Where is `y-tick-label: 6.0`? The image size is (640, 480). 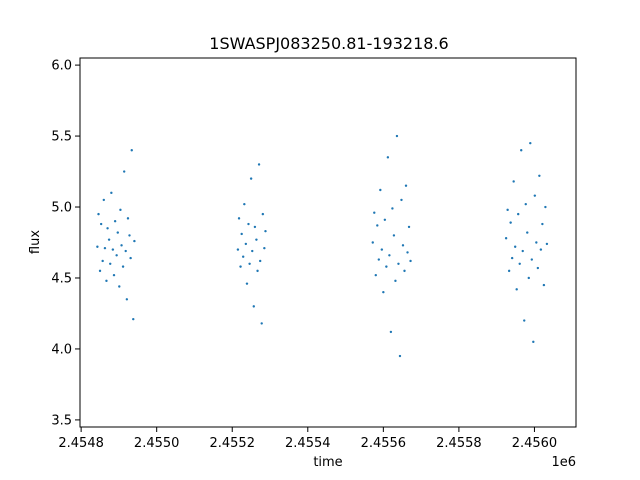
y-tick-label: 6.0 is located at coordinates (61, 66).